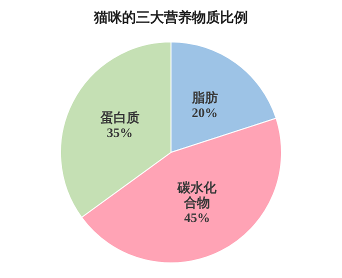 This screenshot has height=278, width=342. I want to click on data-label: 20%, so click(205, 112).